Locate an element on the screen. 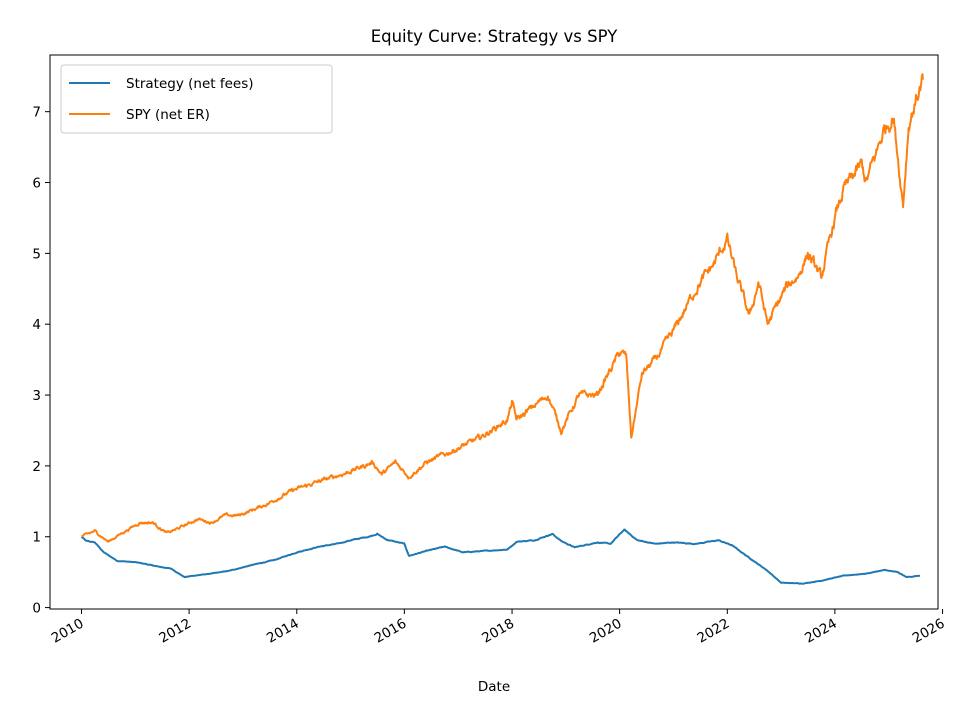  y-tick-label: 6 is located at coordinates (36, 184).